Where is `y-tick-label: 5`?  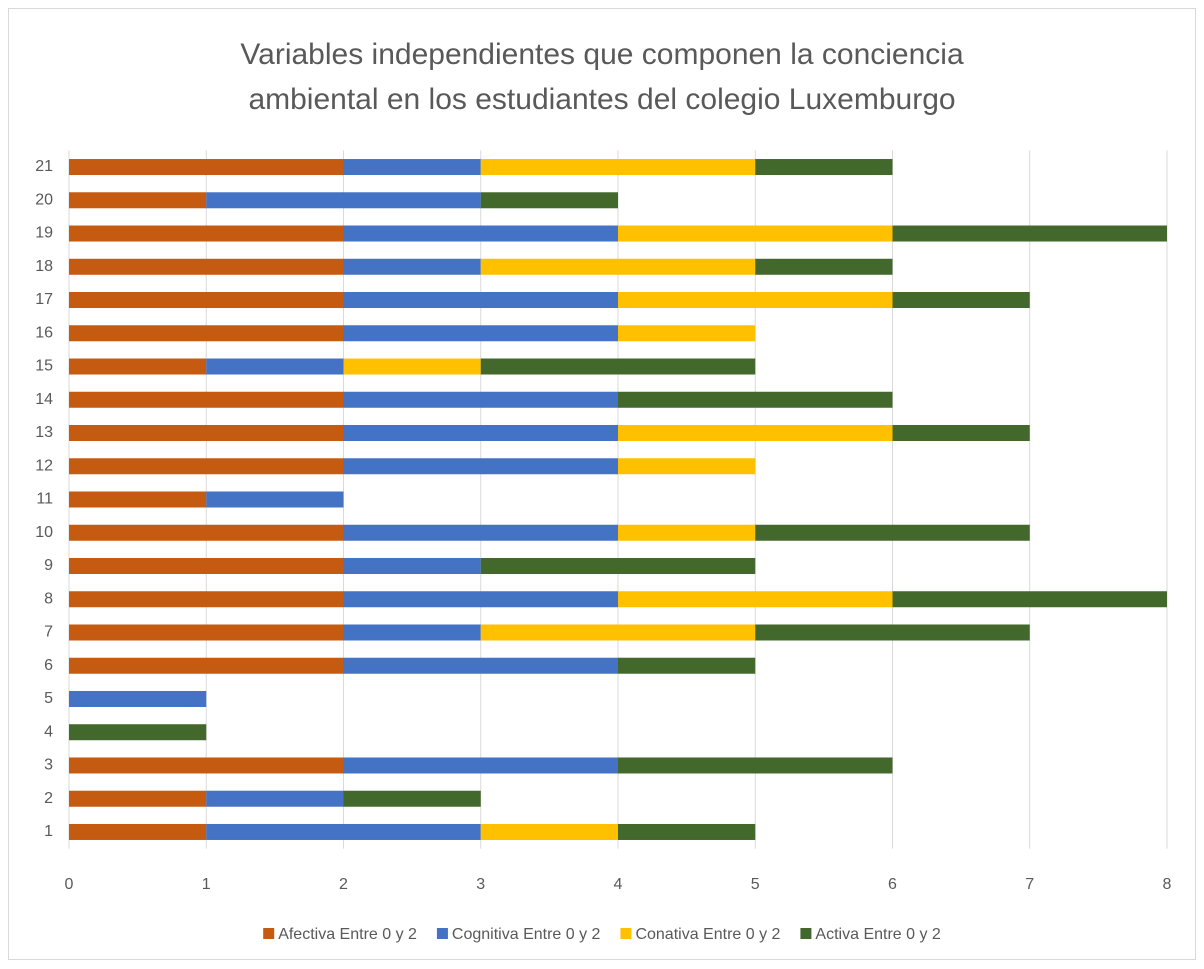
y-tick-label: 5 is located at coordinates (48, 698).